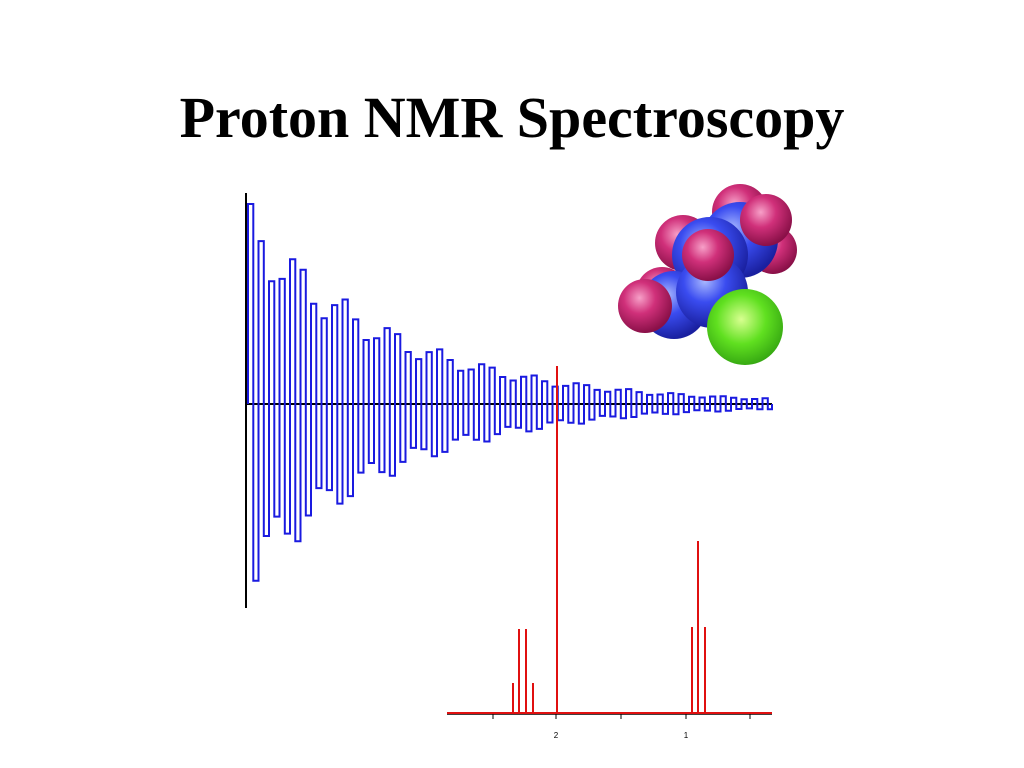  What do you see at coordinates (686, 735) in the screenshot?
I see `spectrum-tick-label: 1` at bounding box center [686, 735].